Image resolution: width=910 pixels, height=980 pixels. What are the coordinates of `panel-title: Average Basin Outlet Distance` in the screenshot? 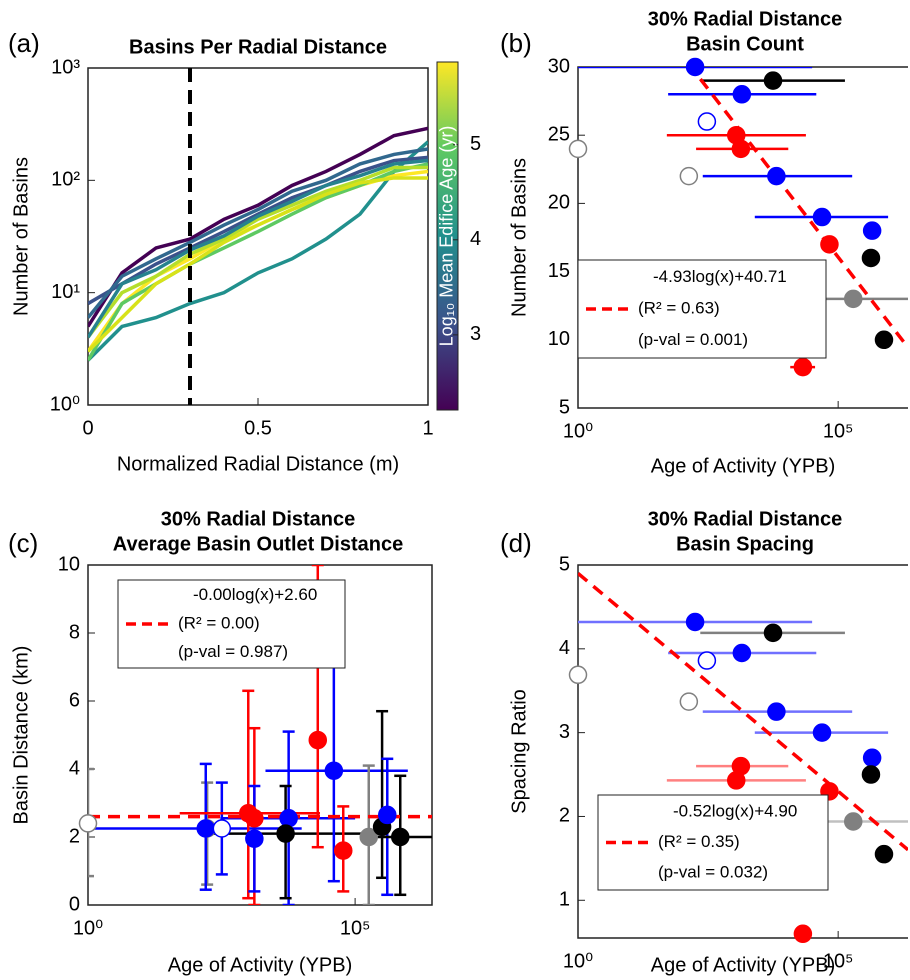 It's located at (258, 544).